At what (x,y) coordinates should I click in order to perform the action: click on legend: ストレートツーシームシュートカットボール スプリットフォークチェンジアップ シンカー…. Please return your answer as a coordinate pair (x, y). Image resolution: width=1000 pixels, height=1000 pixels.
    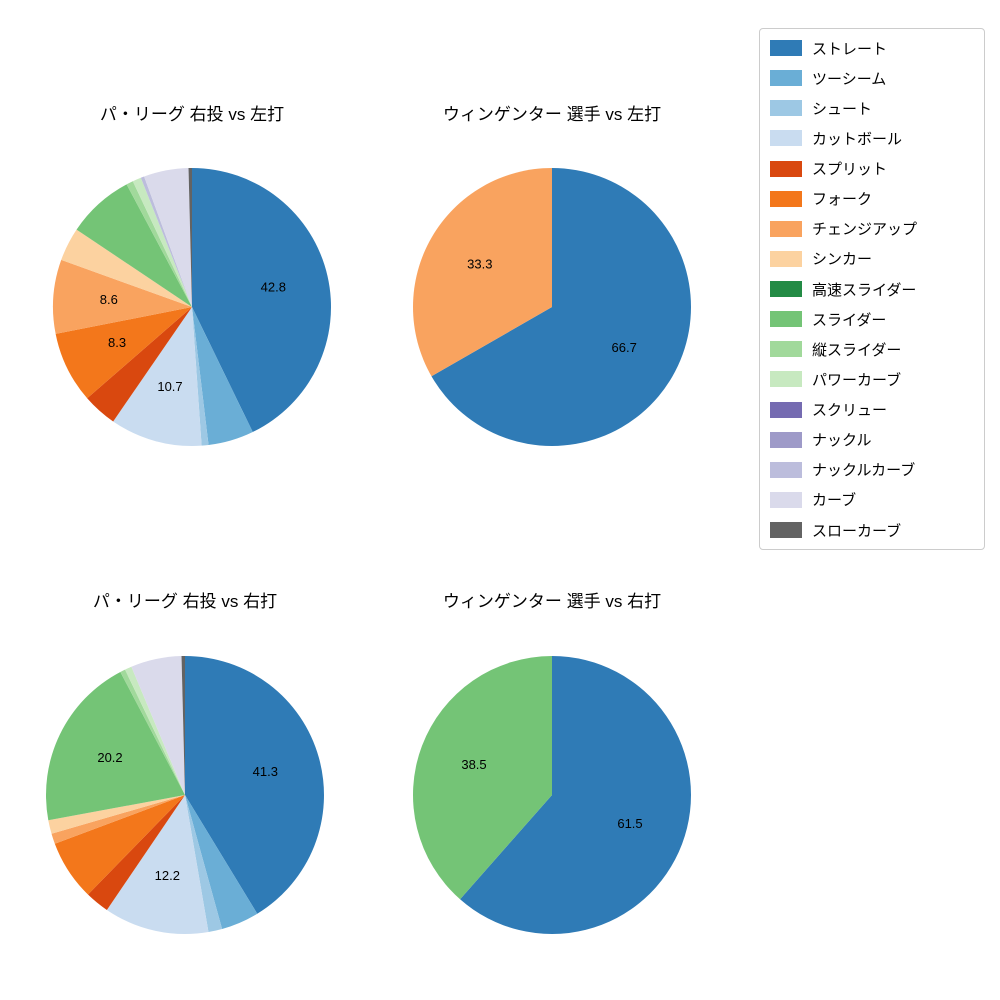
    Looking at the image, I should click on (872, 289).